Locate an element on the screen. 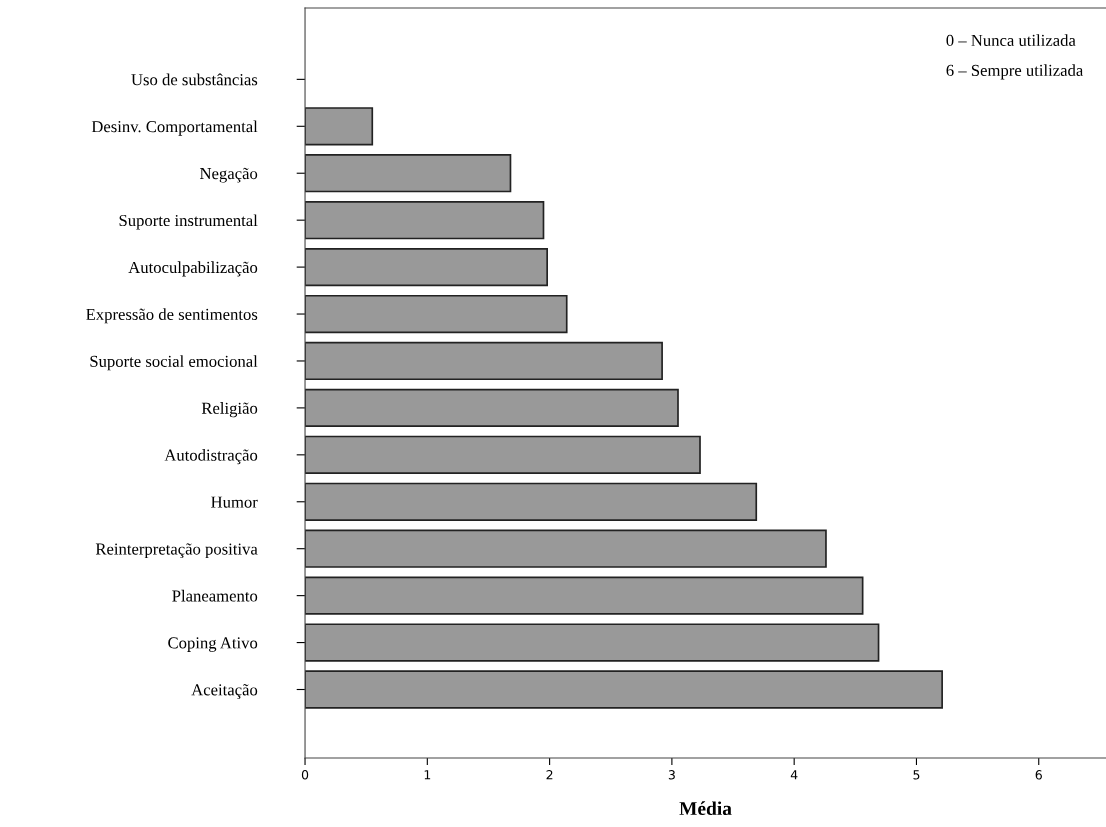 The image size is (1106, 827). x-tick-label: 5 is located at coordinates (916, 775).